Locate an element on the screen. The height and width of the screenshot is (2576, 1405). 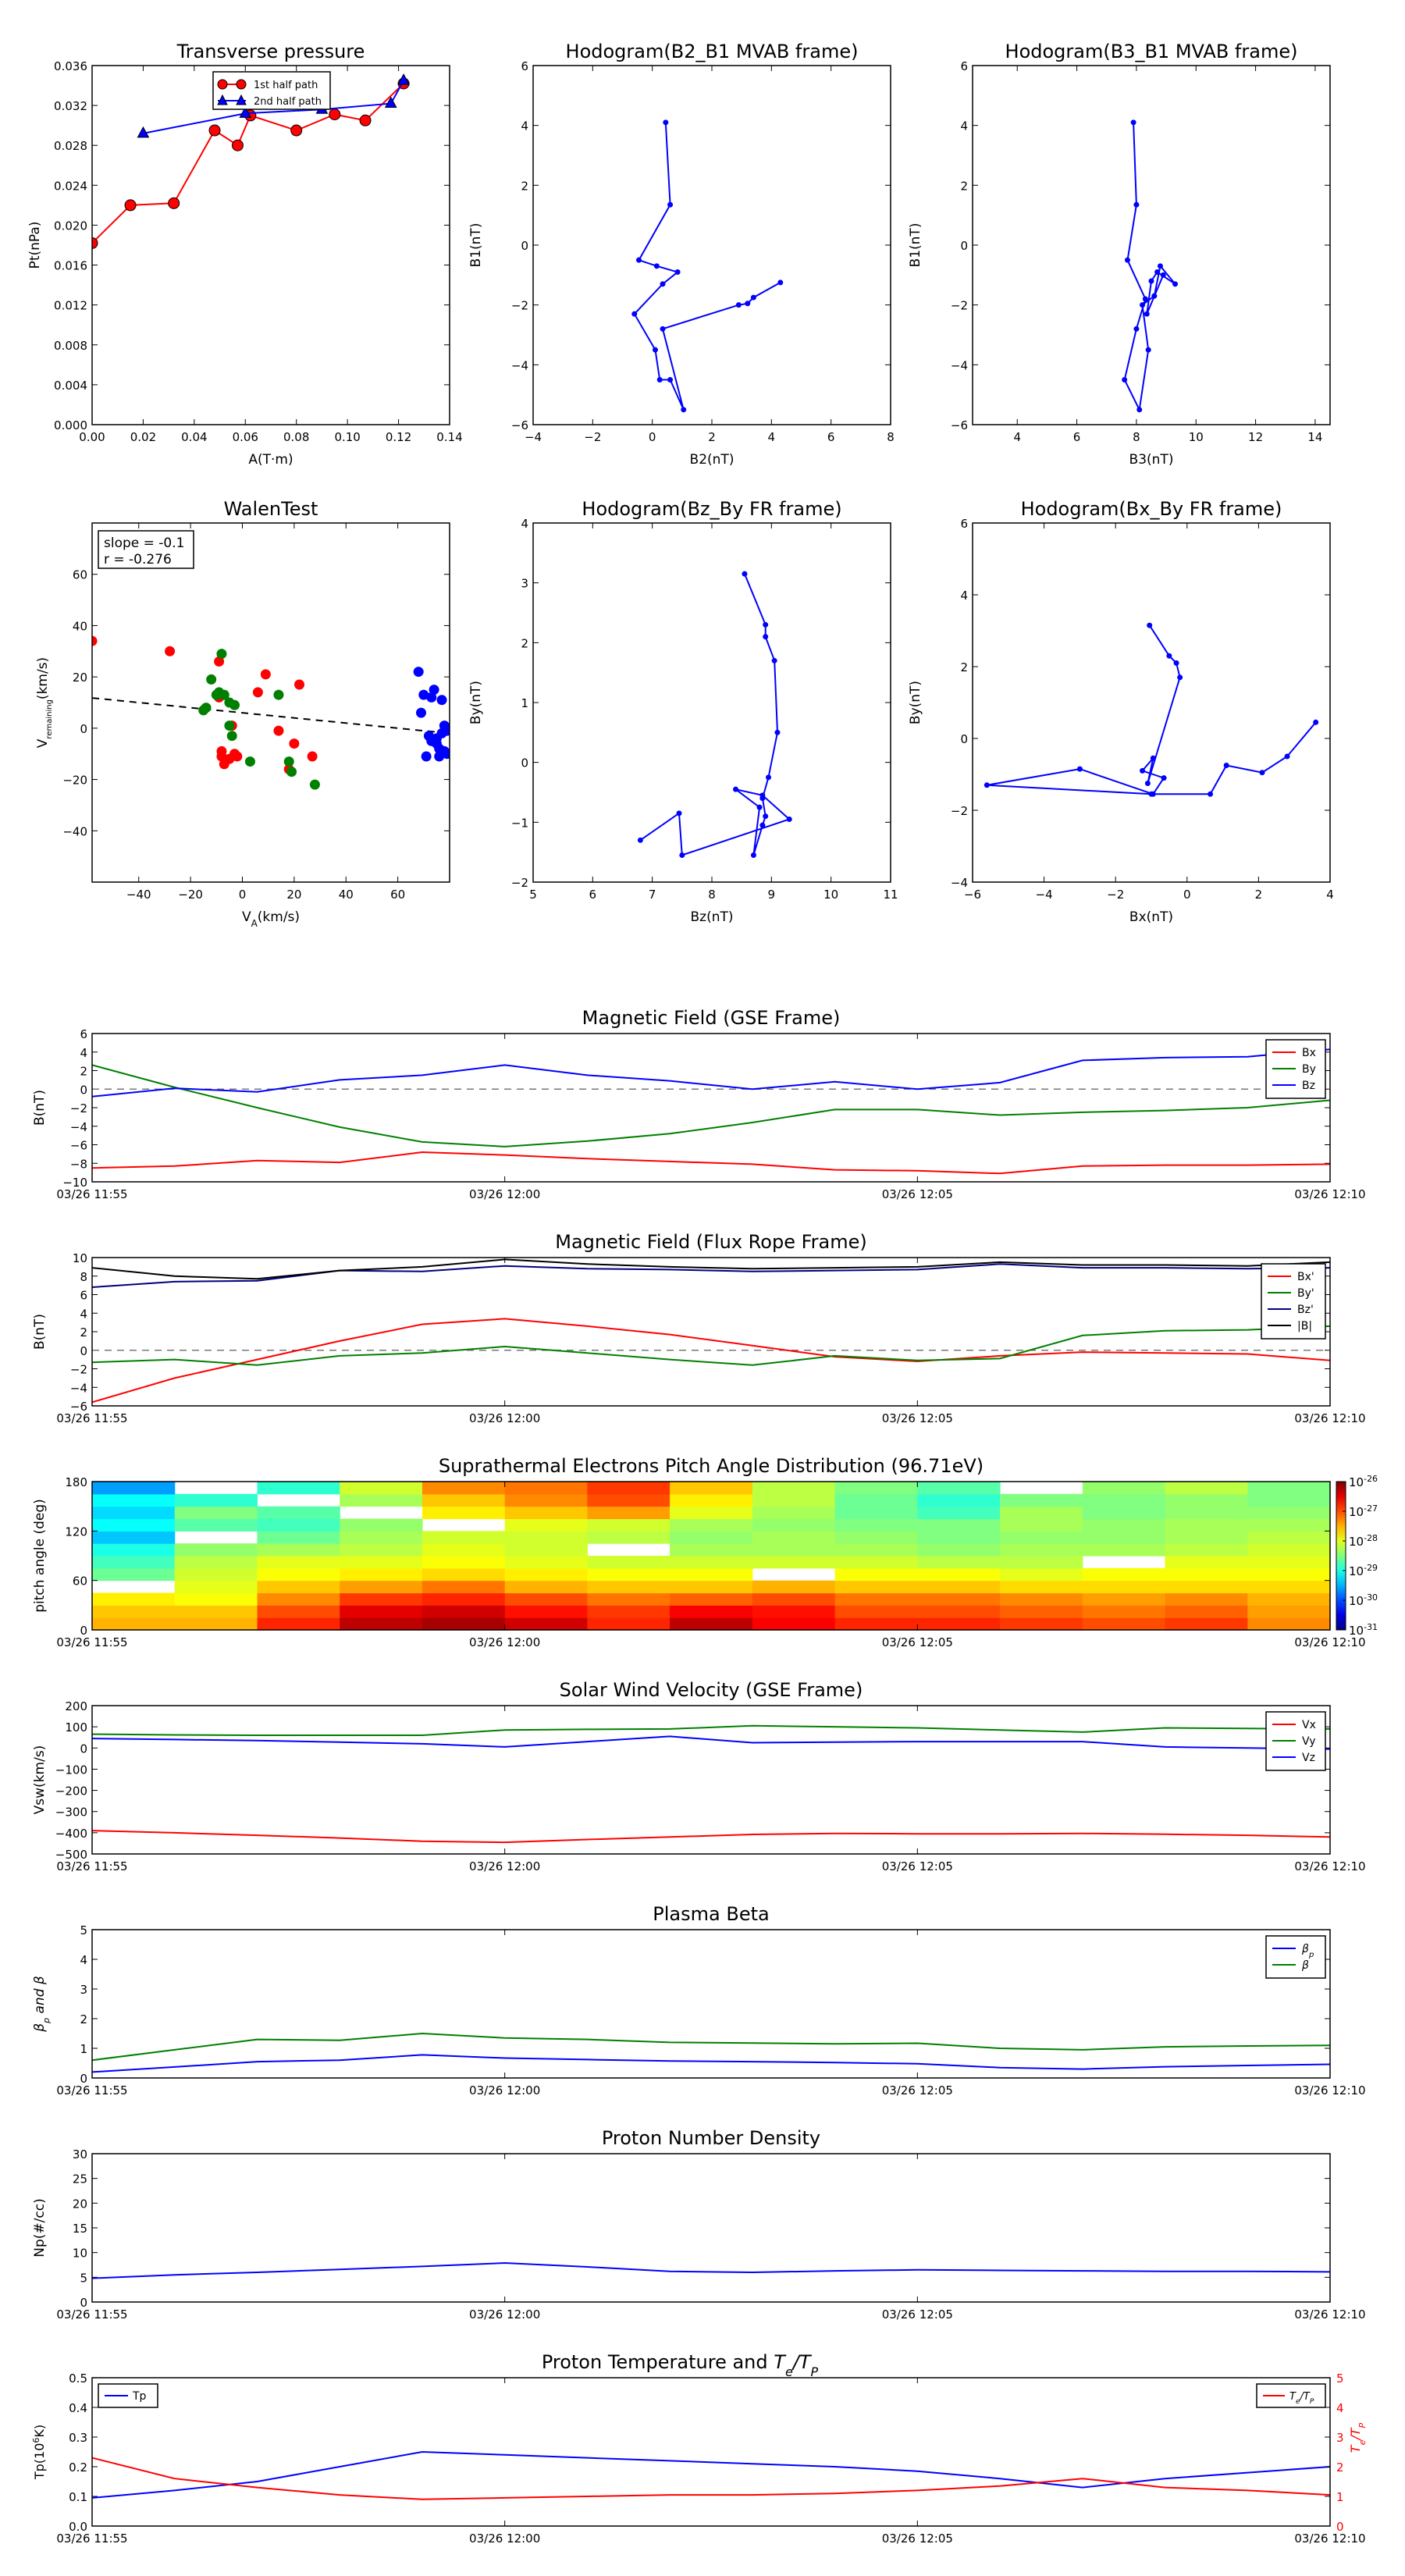
chart-title: Proton Number Density is located at coordinates (711, 2138).